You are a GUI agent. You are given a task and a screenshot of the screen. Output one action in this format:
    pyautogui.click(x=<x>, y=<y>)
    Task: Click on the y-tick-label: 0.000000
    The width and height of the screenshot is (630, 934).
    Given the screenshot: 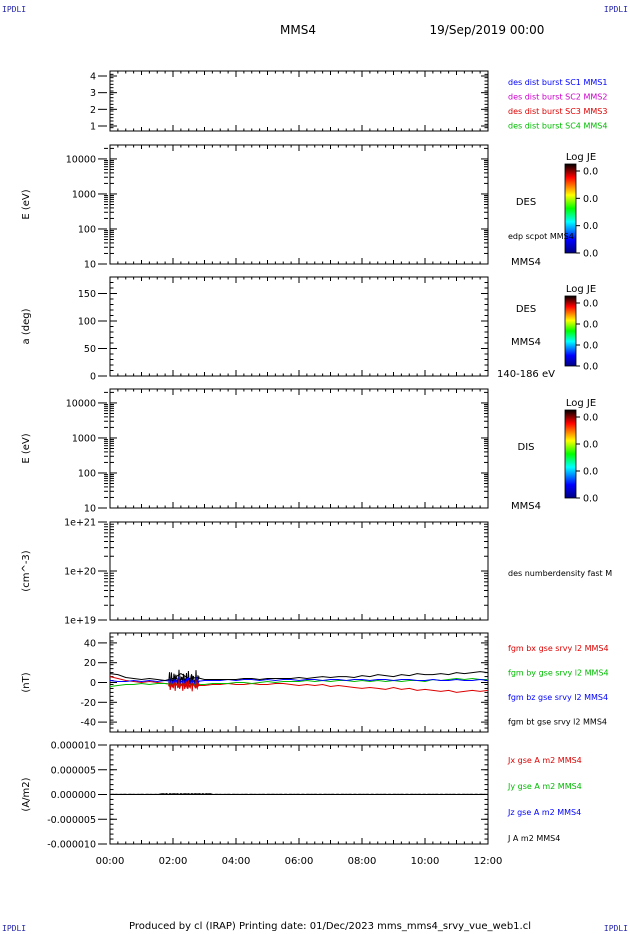 What is the action you would take?
    pyautogui.click(x=73, y=795)
    